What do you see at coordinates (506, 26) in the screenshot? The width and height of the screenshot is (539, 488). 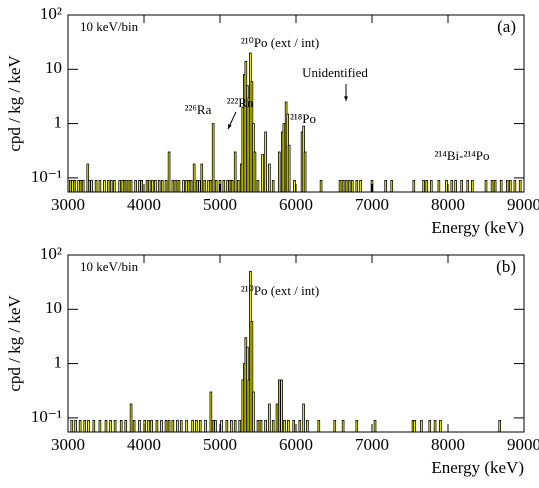 I see `panel-label: (a)` at bounding box center [506, 26].